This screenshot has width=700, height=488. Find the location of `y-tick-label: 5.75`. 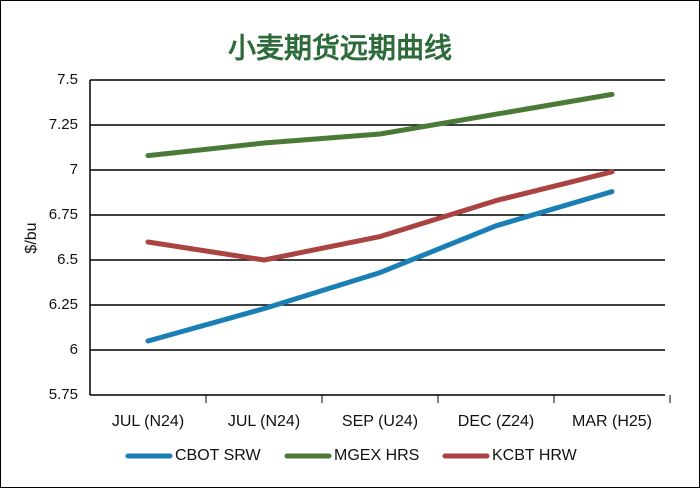

y-tick-label: 5.75 is located at coordinates (63, 394).